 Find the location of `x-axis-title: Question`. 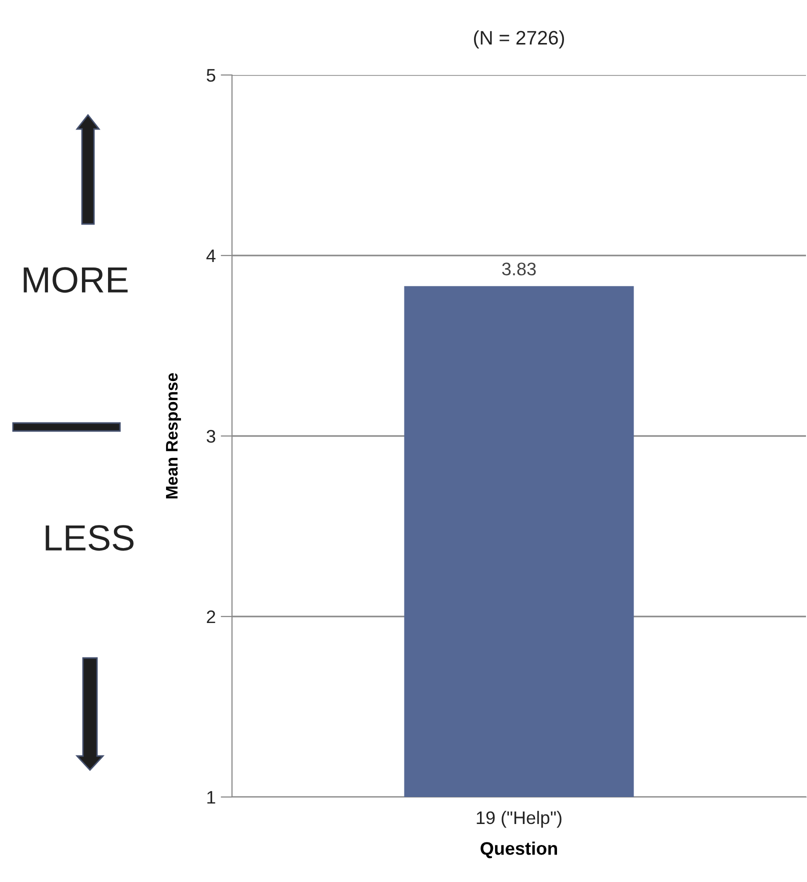

x-axis-title: Question is located at coordinates (519, 850).